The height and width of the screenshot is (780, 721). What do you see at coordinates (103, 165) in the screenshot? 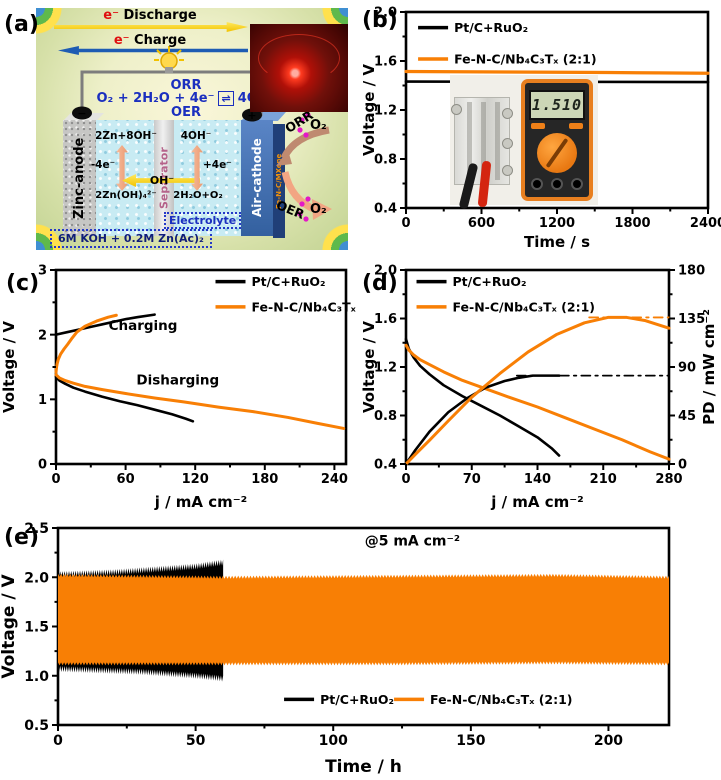
I see `anode-electrons-text: -4e⁻` at bounding box center [103, 165].